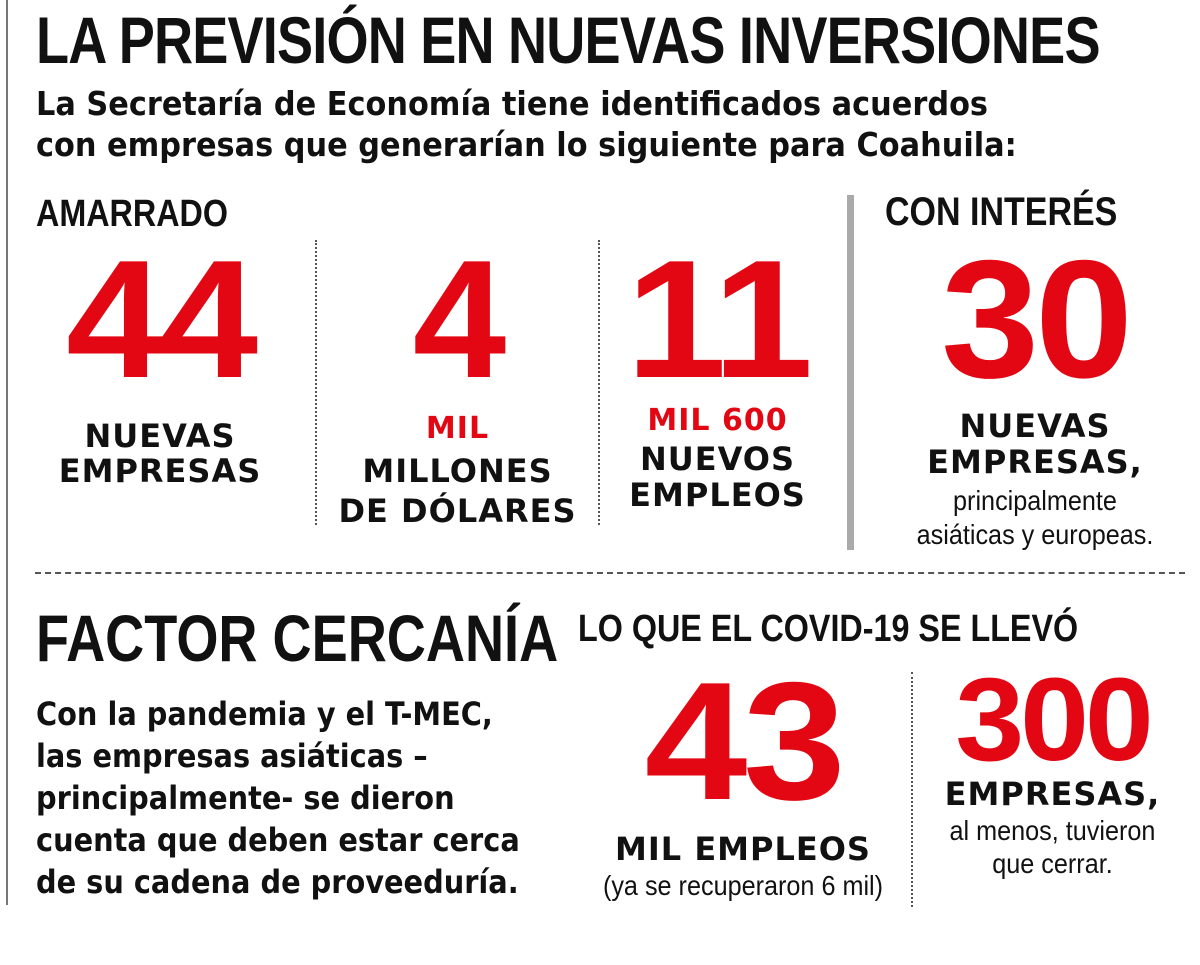 This screenshot has height=965, width=1200. What do you see at coordinates (1035, 462) in the screenshot?
I see `stat-line-2: EMPRESAS,` at bounding box center [1035, 462].